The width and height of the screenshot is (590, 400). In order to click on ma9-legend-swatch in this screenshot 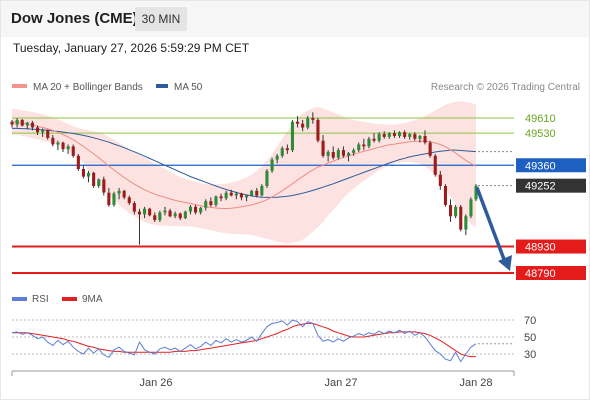, I will do `click(69, 299)`.